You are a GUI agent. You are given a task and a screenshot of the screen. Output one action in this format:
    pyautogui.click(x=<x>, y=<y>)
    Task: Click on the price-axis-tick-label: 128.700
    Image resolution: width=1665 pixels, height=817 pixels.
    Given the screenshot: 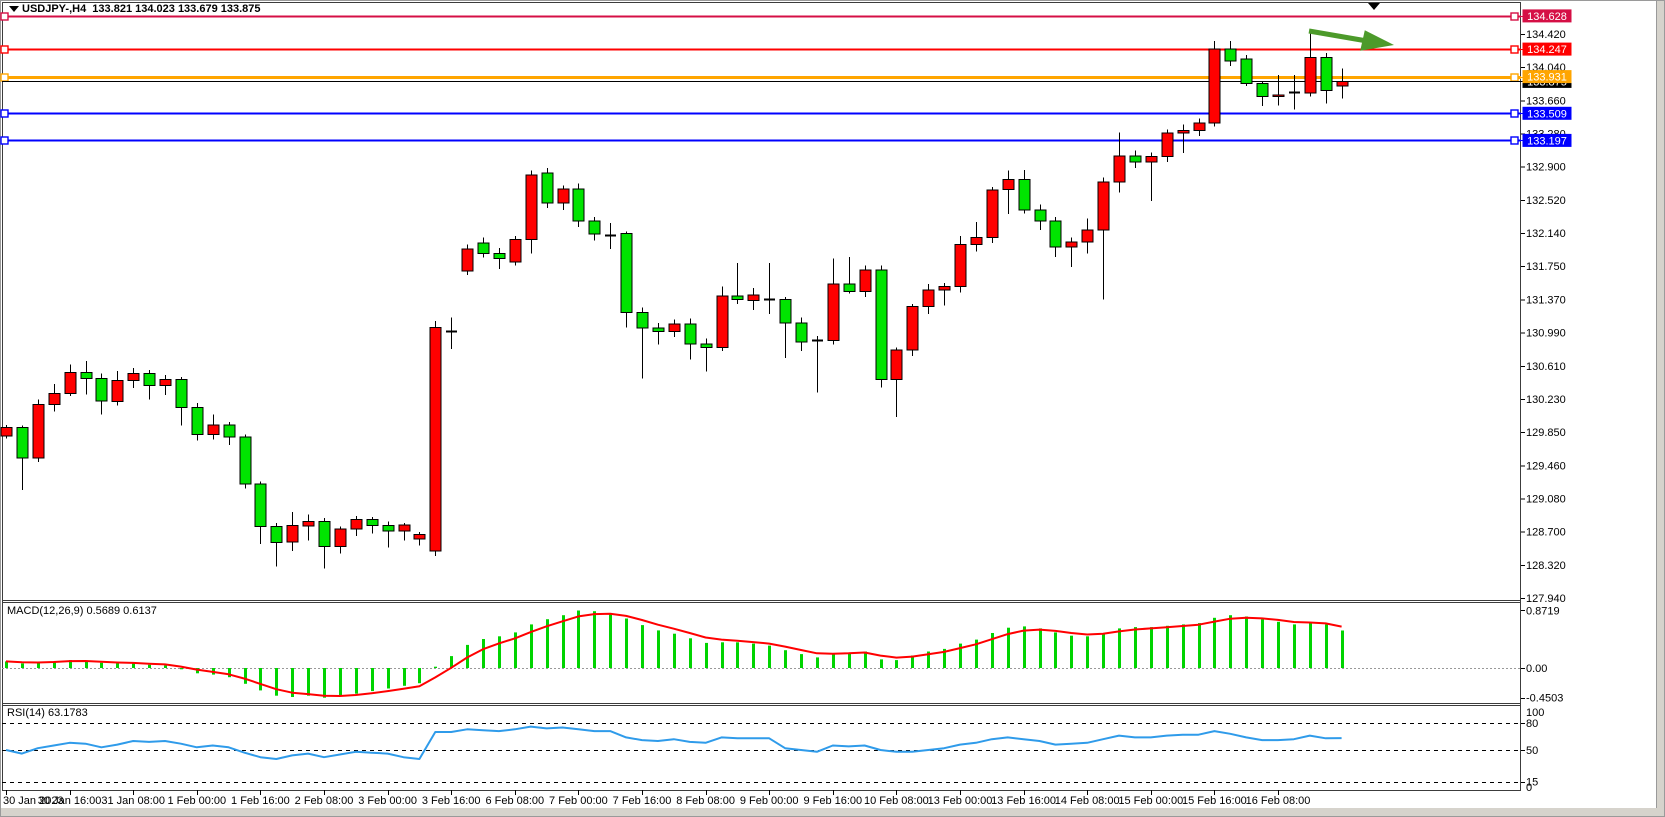 What is the action you would take?
    pyautogui.click(x=1546, y=533)
    